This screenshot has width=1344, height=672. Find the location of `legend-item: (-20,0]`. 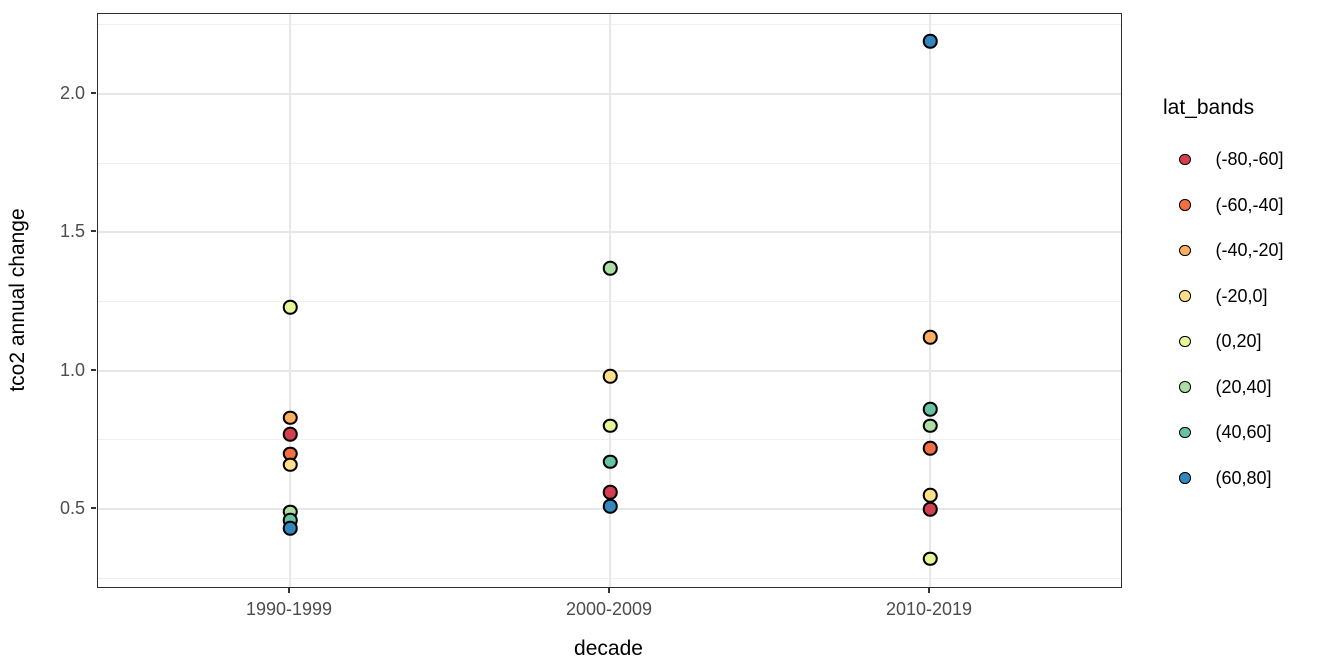

legend-item: (-20,0] is located at coordinates (1250, 296).